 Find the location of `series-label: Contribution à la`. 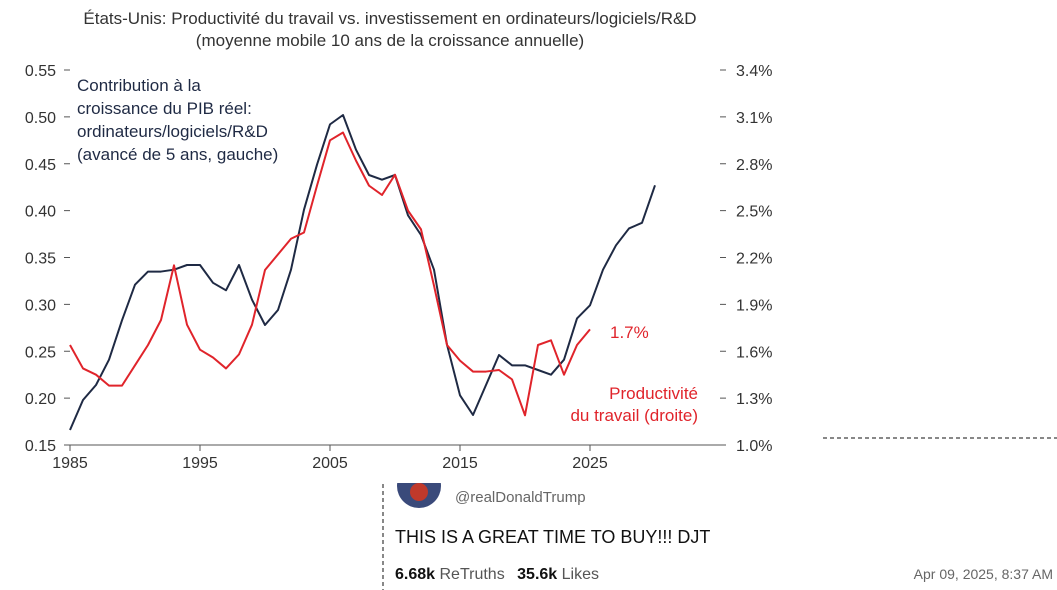

series-label: Contribution à la is located at coordinates (139, 85).